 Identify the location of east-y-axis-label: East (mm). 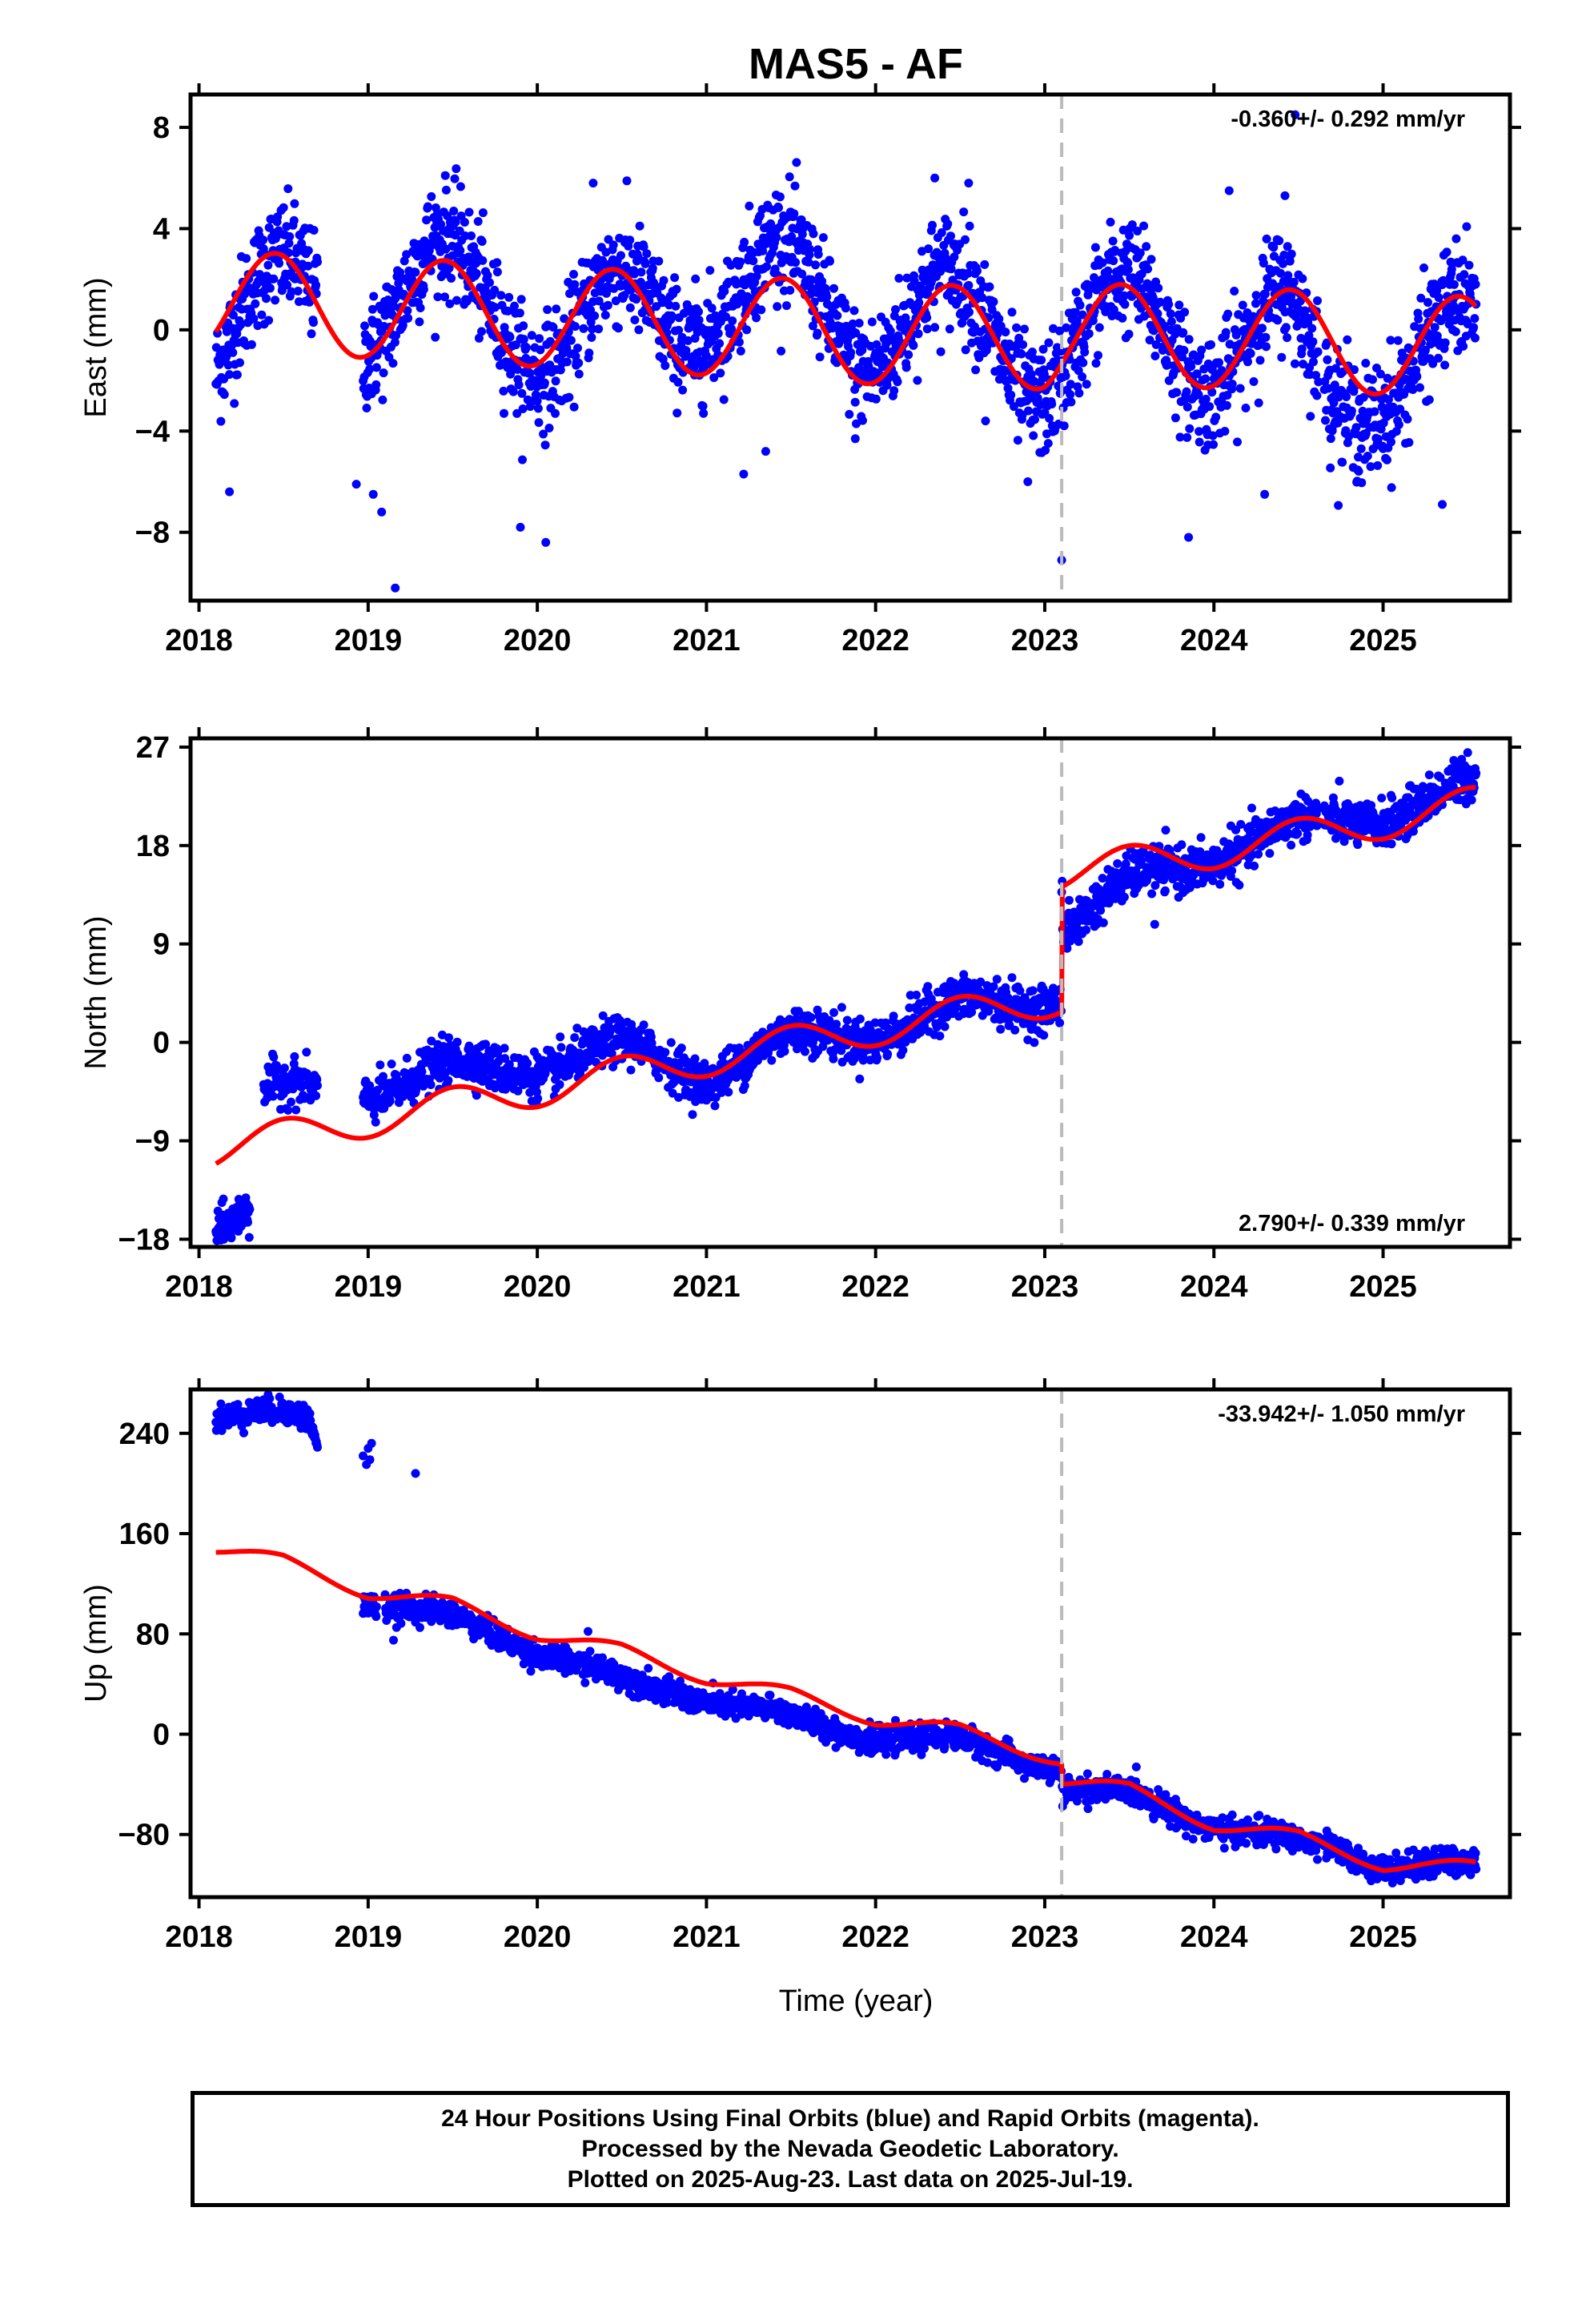
(96, 347).